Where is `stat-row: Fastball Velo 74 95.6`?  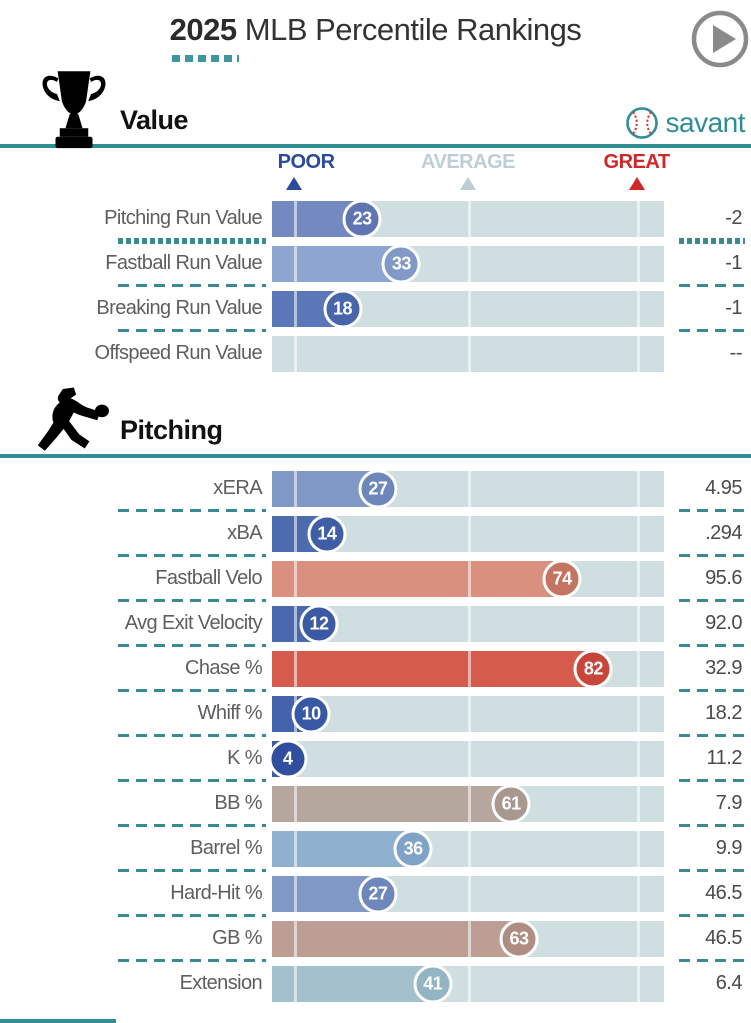
stat-row: Fastball Velo 74 95.6 is located at coordinates (375, 579).